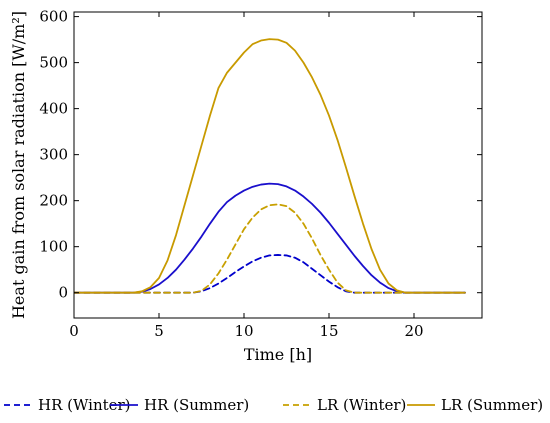 The width and height of the screenshot is (550, 423). What do you see at coordinates (74, 331) in the screenshot?
I see `x-tick-label: 0` at bounding box center [74, 331].